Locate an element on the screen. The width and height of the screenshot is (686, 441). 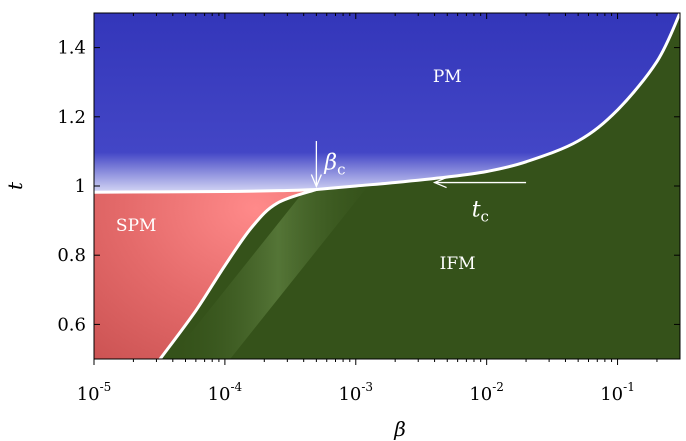
region-label-ifm: IFM is located at coordinates (458, 264).